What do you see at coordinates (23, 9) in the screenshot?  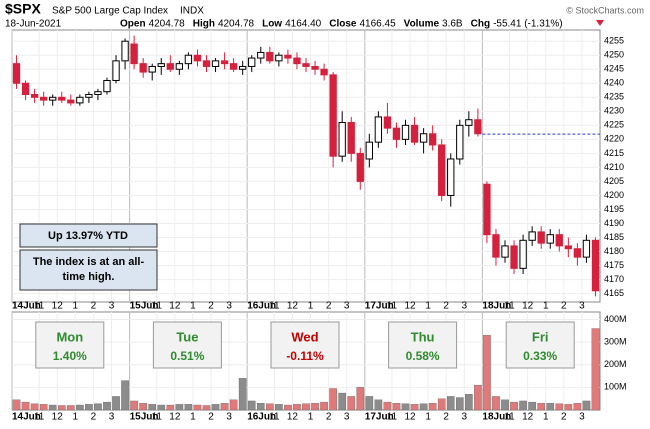 I see `symbol: $SPX` at bounding box center [23, 9].